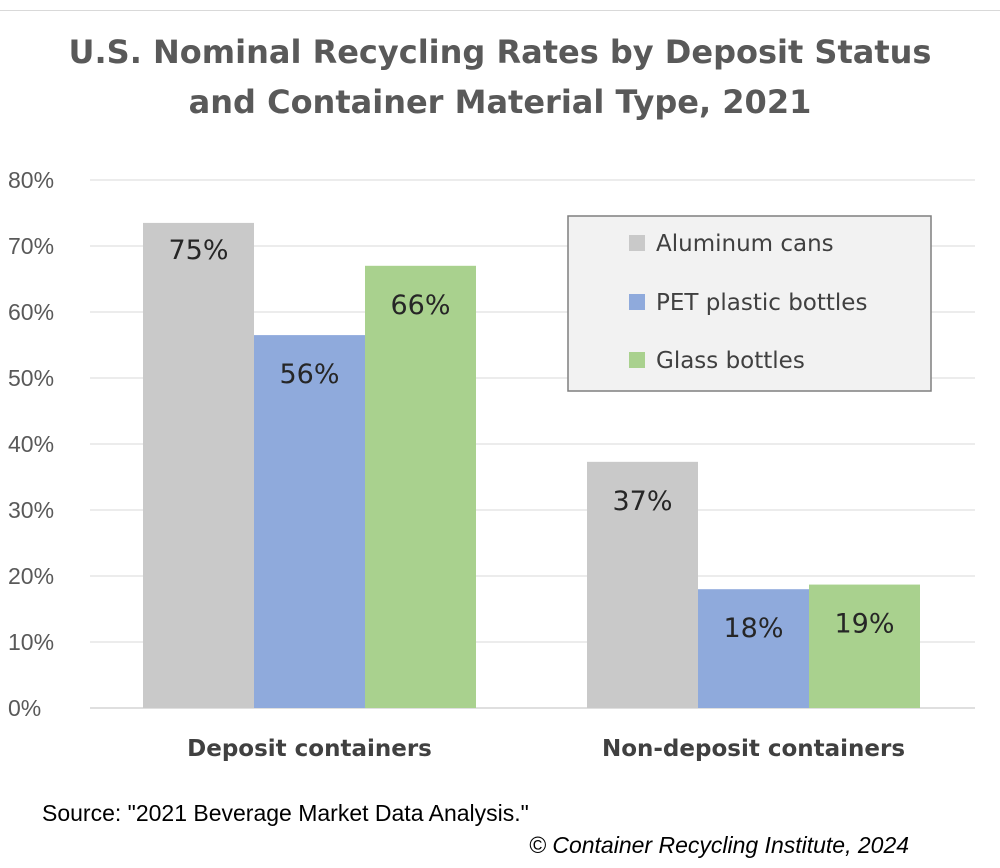  I want to click on data-label: 56%, so click(309, 374).